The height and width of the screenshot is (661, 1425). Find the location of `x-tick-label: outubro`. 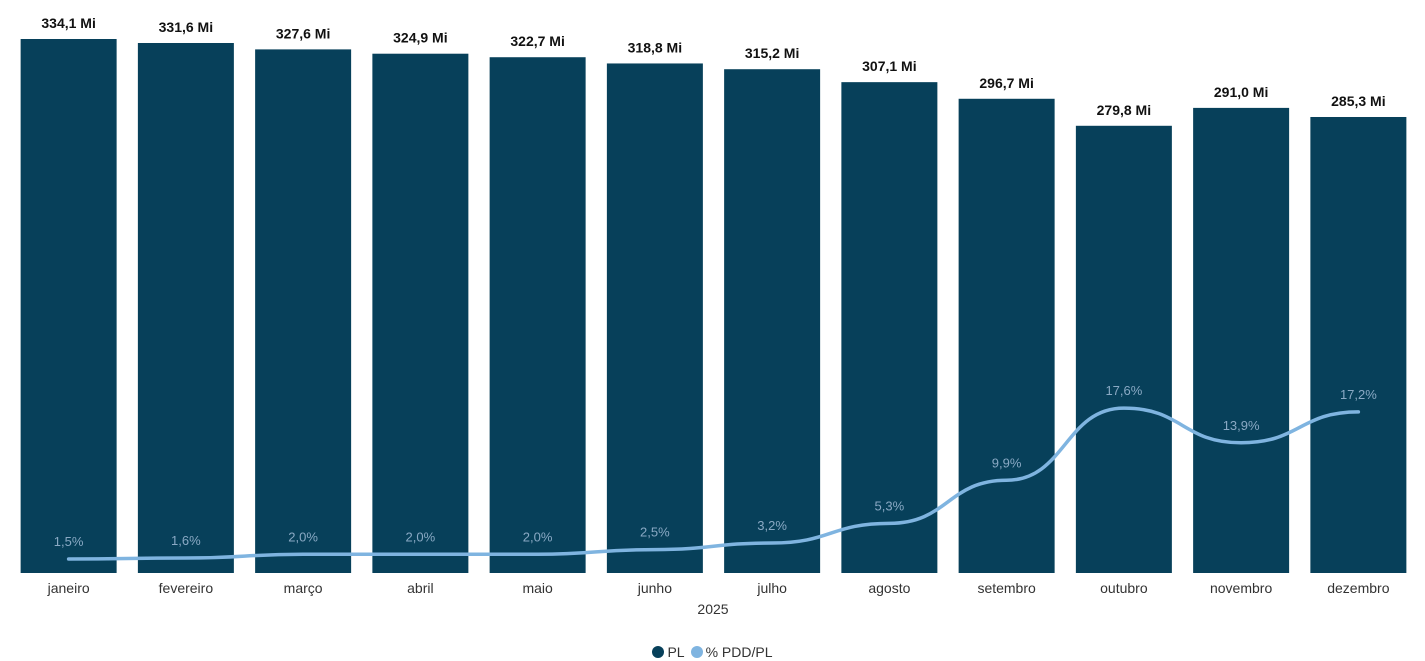

x-tick-label: outubro is located at coordinates (1124, 588).